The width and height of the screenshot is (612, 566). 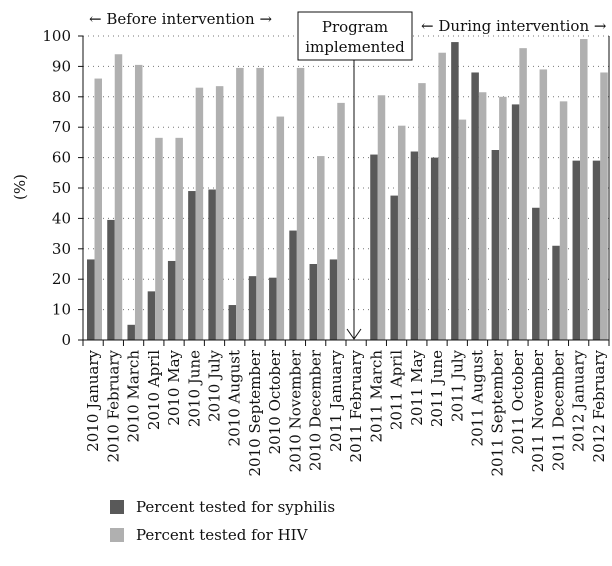 What do you see at coordinates (457, 385) in the screenshot?
I see `x-tick-label: 2011 July` at bounding box center [457, 385].